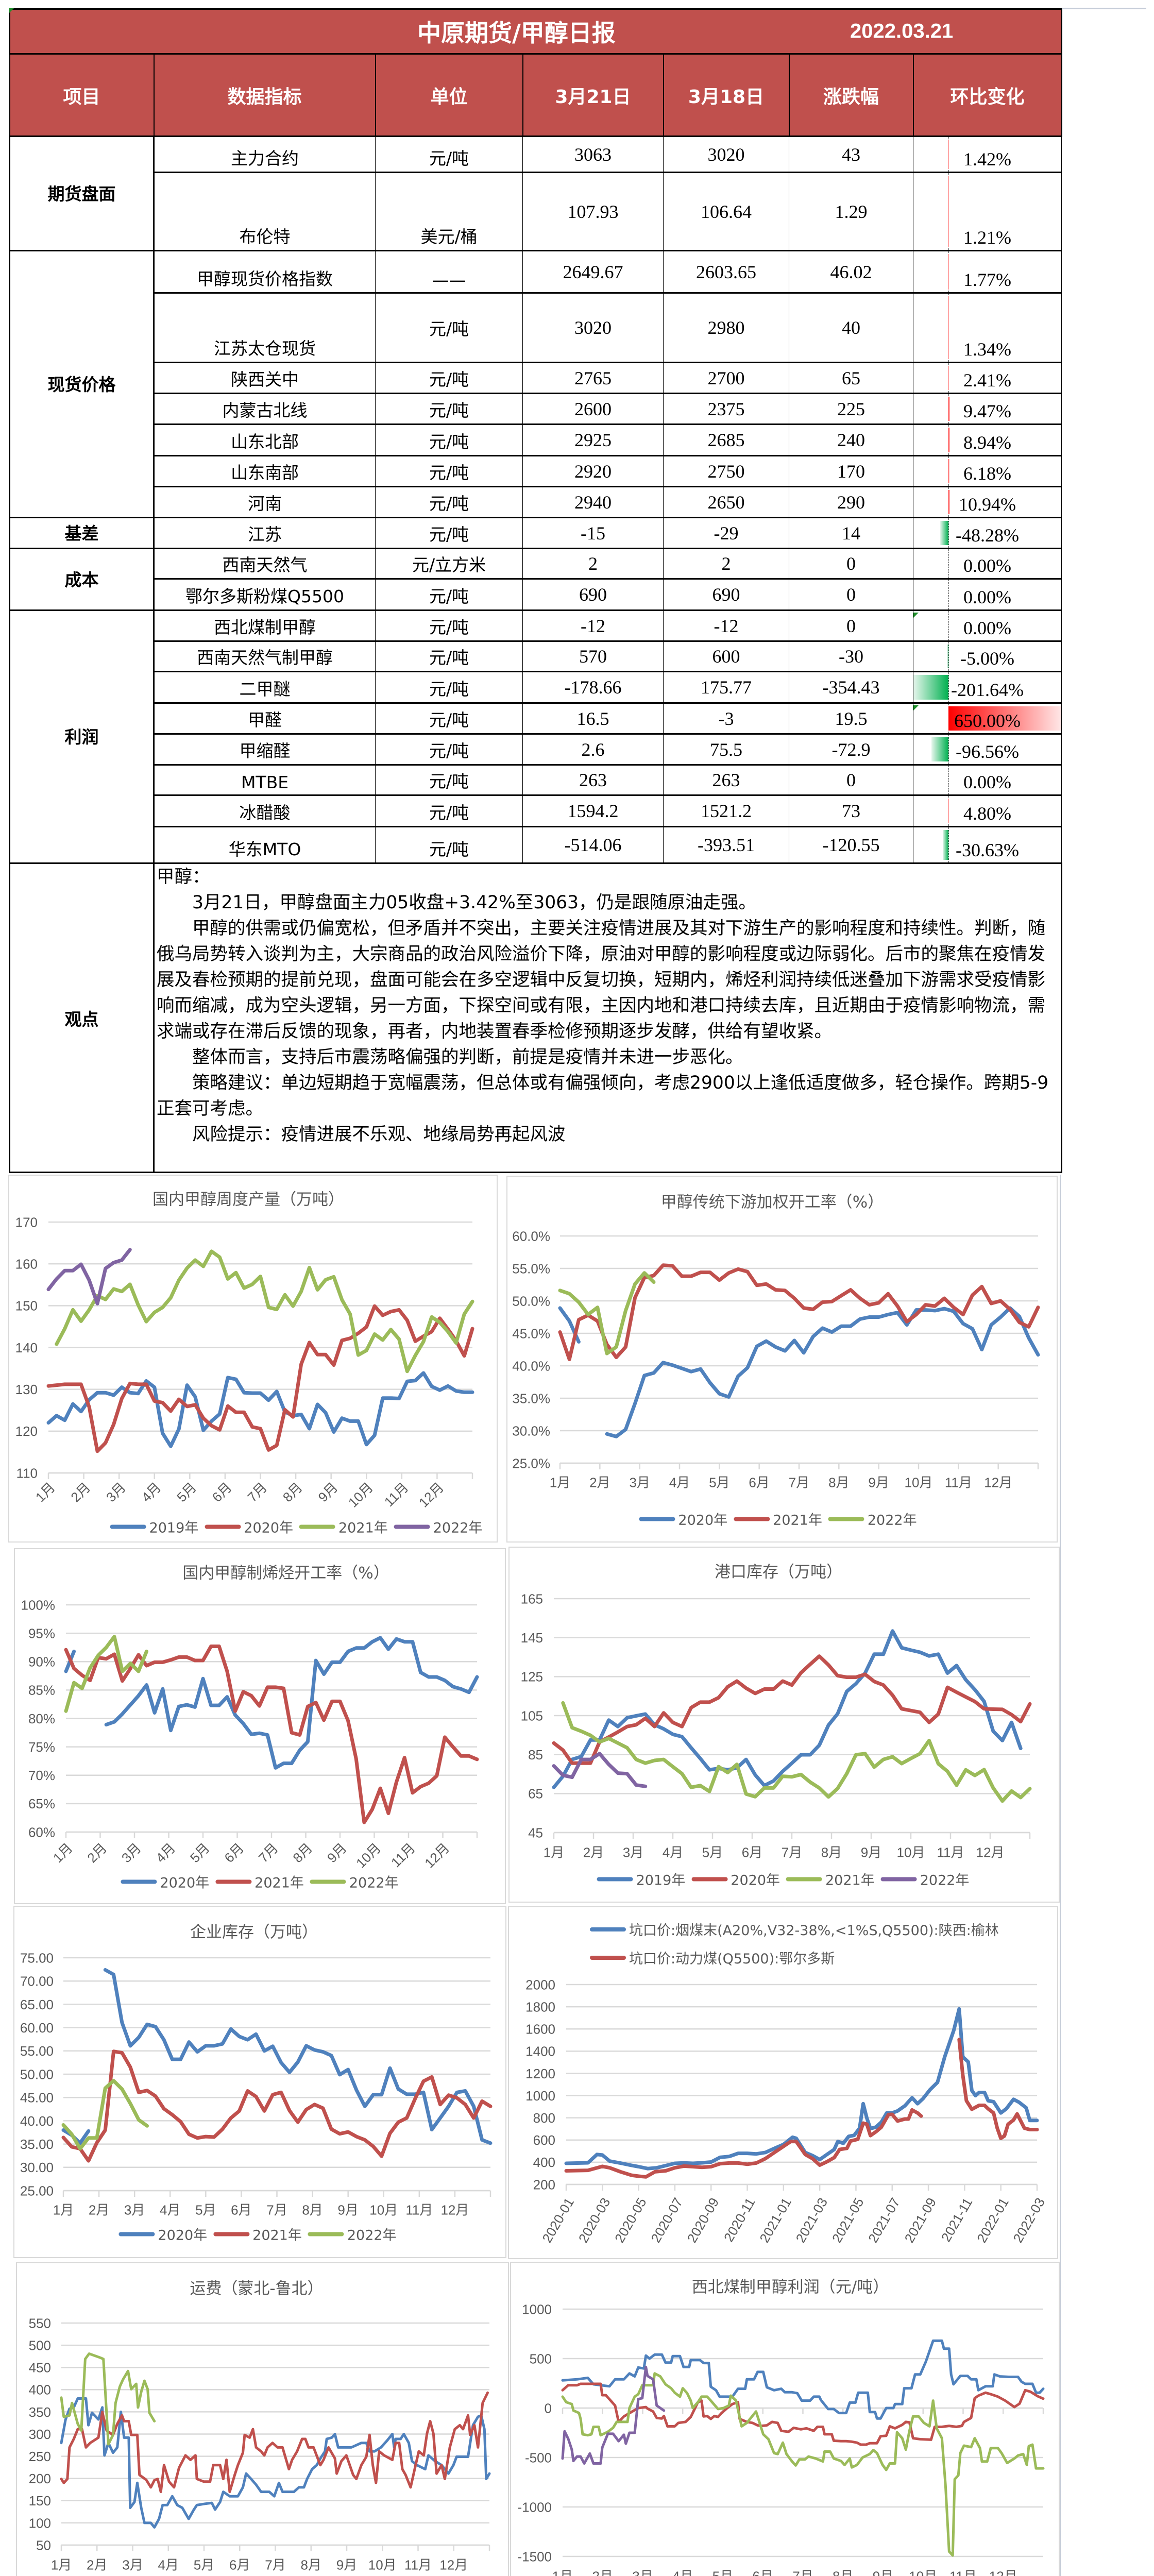 The width and height of the screenshot is (1154, 2576). What do you see at coordinates (449, 212) in the screenshot?
I see `unit-cell: 美元/桶` at bounding box center [449, 212].